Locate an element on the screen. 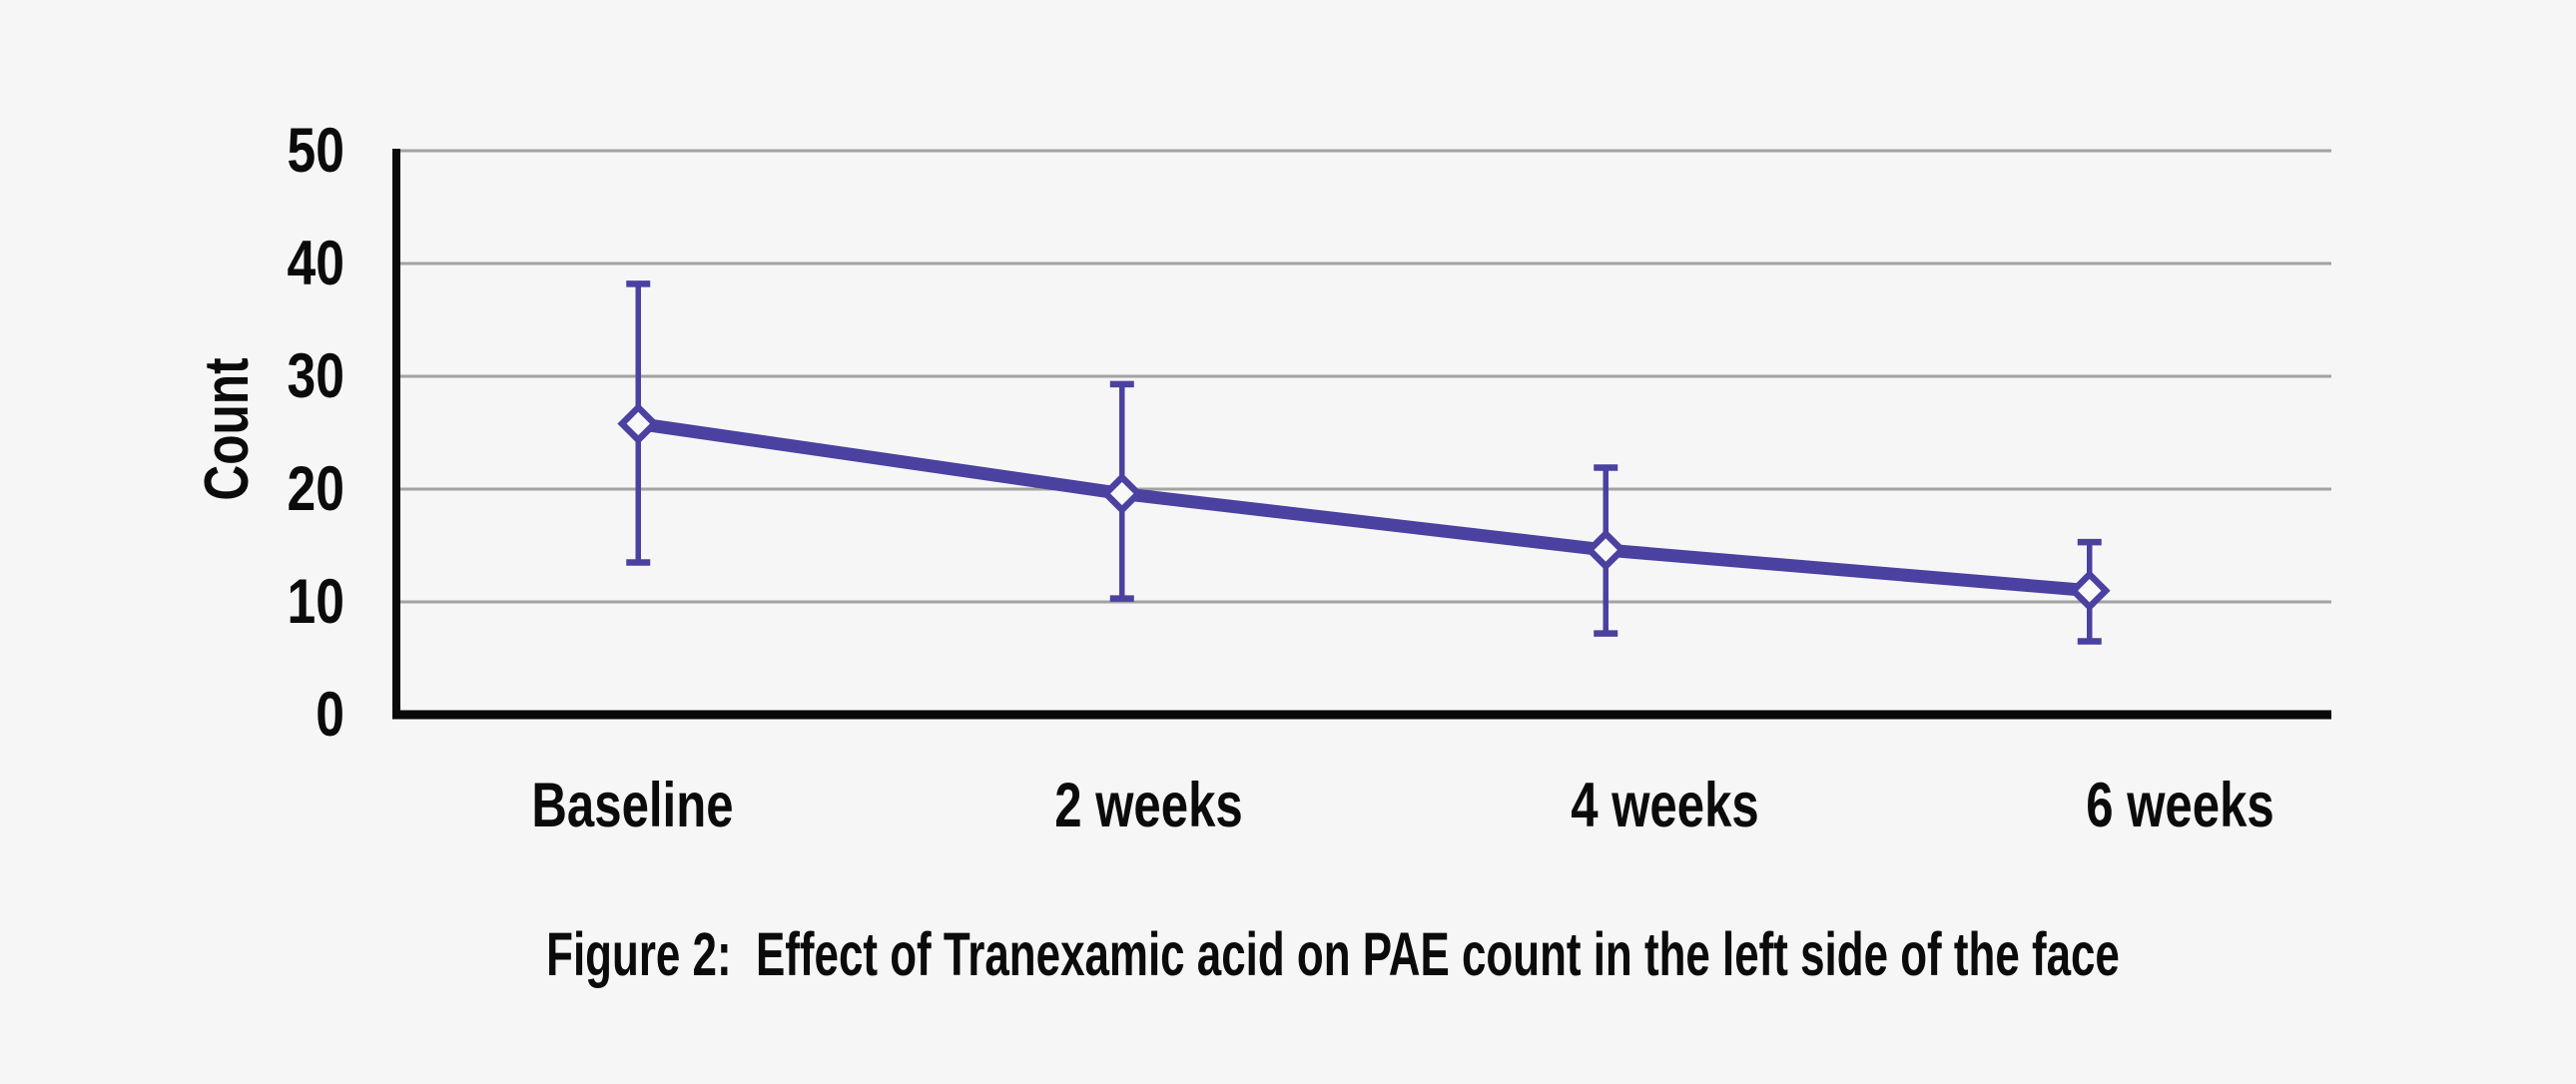 This screenshot has width=2576, height=1084. x-category-label-6-weeks: 6 weeks is located at coordinates (2180, 805).